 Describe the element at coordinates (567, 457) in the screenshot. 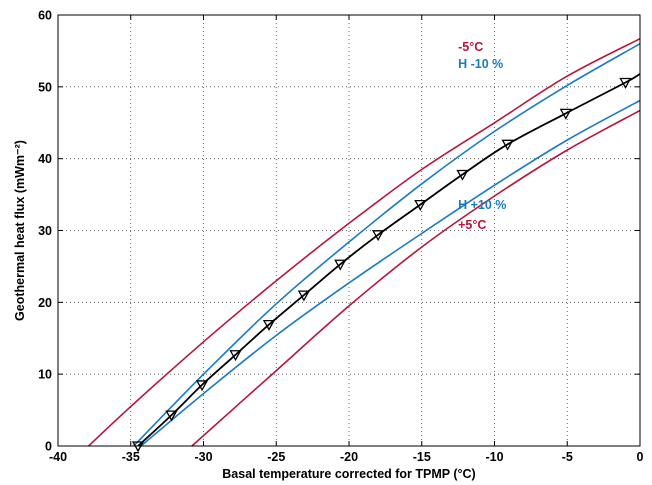

I see `x-tick-label: -5` at that location.